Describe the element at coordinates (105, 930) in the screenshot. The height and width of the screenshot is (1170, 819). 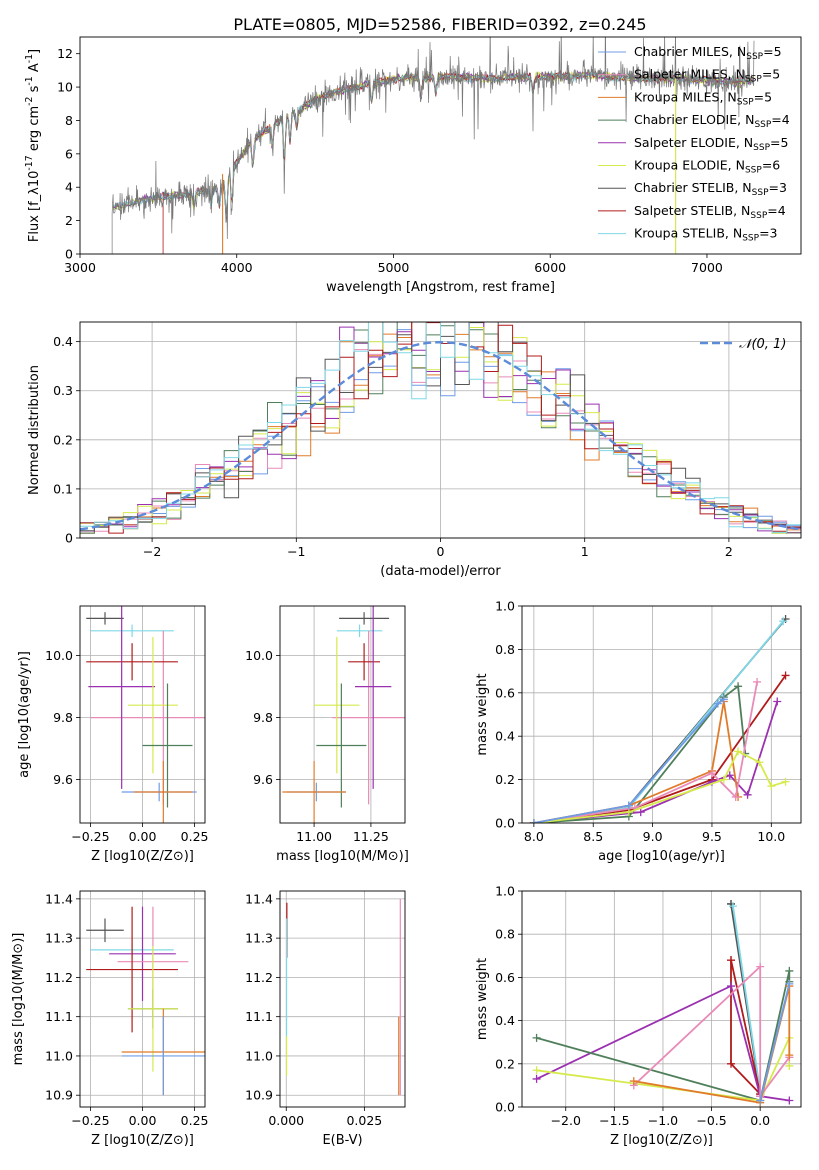
I see `errorbar-chabrier_stelib` at that location.